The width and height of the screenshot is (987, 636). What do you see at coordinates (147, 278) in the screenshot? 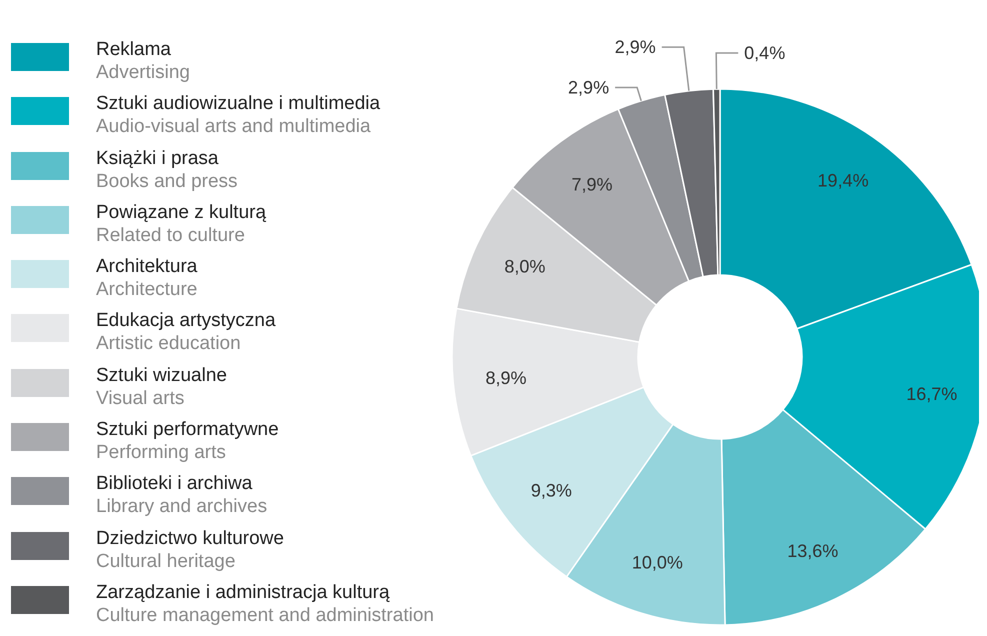
I see `legend-label: Architektura Architecture` at bounding box center [147, 278].